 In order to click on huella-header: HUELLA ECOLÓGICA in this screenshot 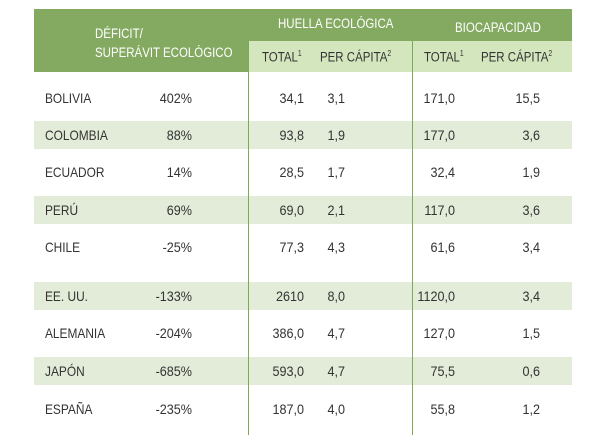, I will do `click(336, 23)`.